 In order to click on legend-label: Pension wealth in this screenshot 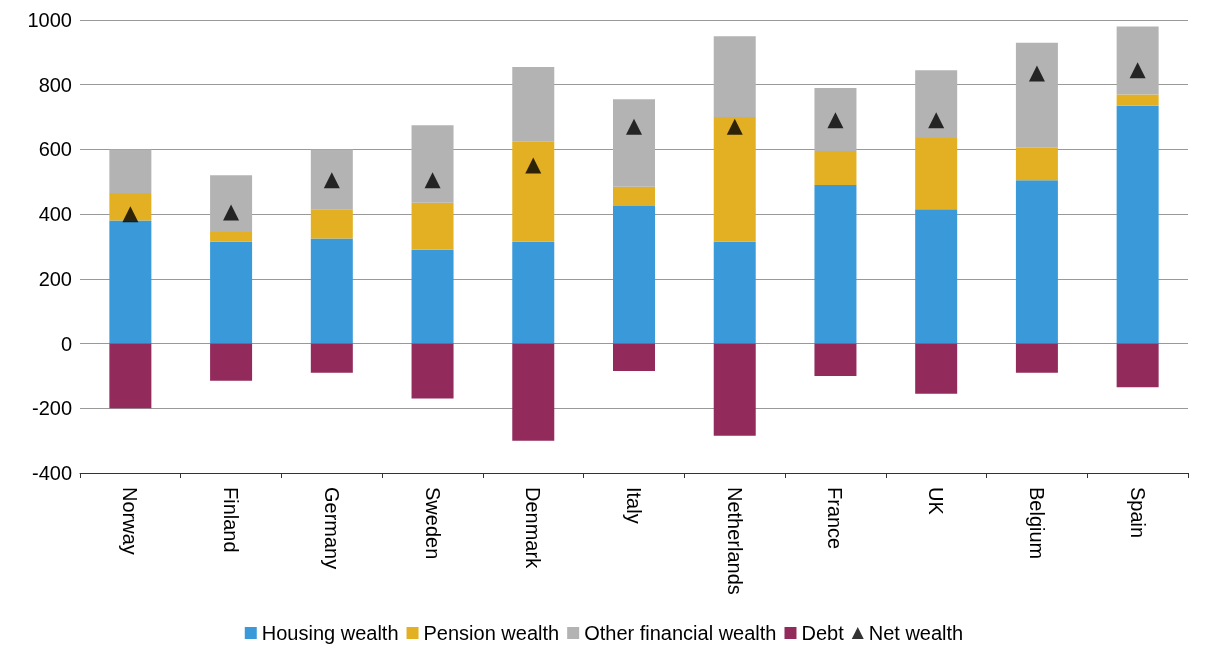, I will do `click(491, 633)`.